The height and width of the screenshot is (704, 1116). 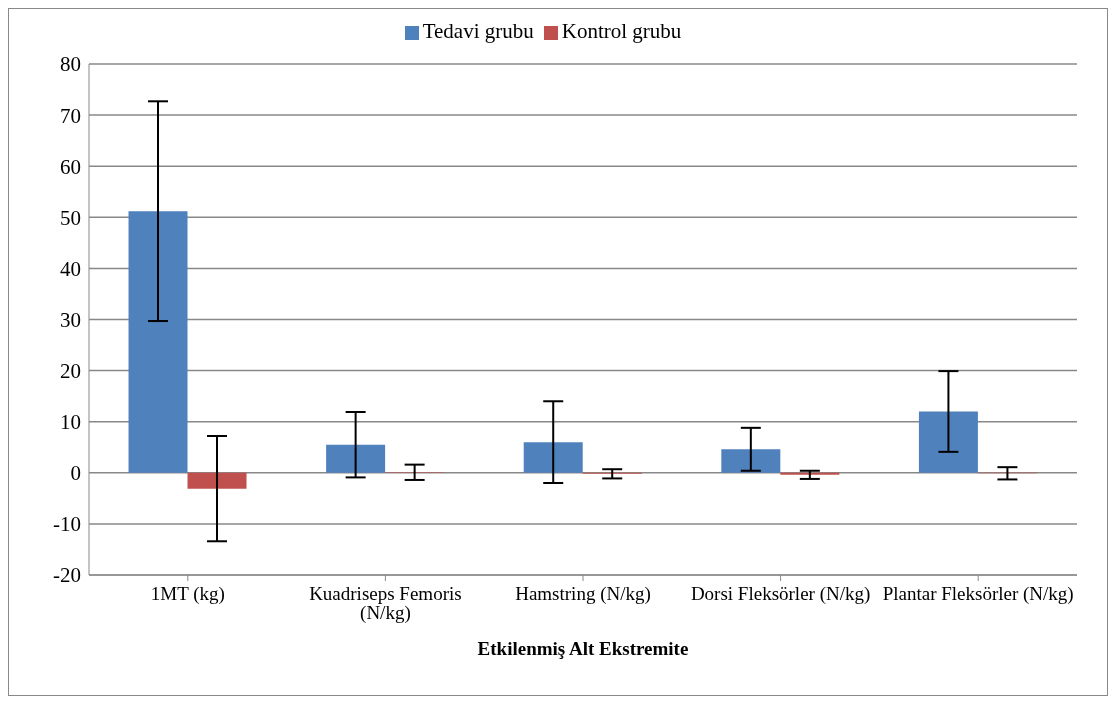 I want to click on x-tick-label: Hamstring (N/kg), so click(x=583, y=594).